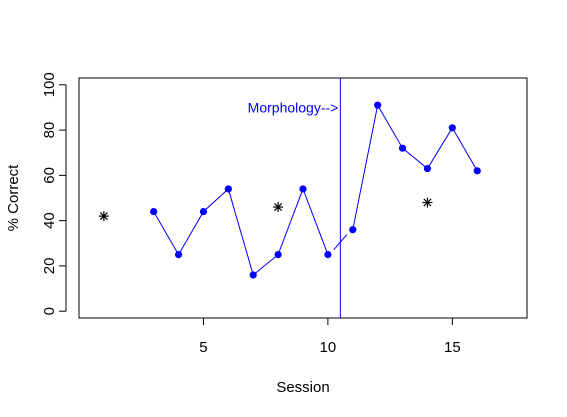 The height and width of the screenshot is (417, 567). What do you see at coordinates (13, 198) in the screenshot?
I see `y-axis-label: % Correct` at bounding box center [13, 198].